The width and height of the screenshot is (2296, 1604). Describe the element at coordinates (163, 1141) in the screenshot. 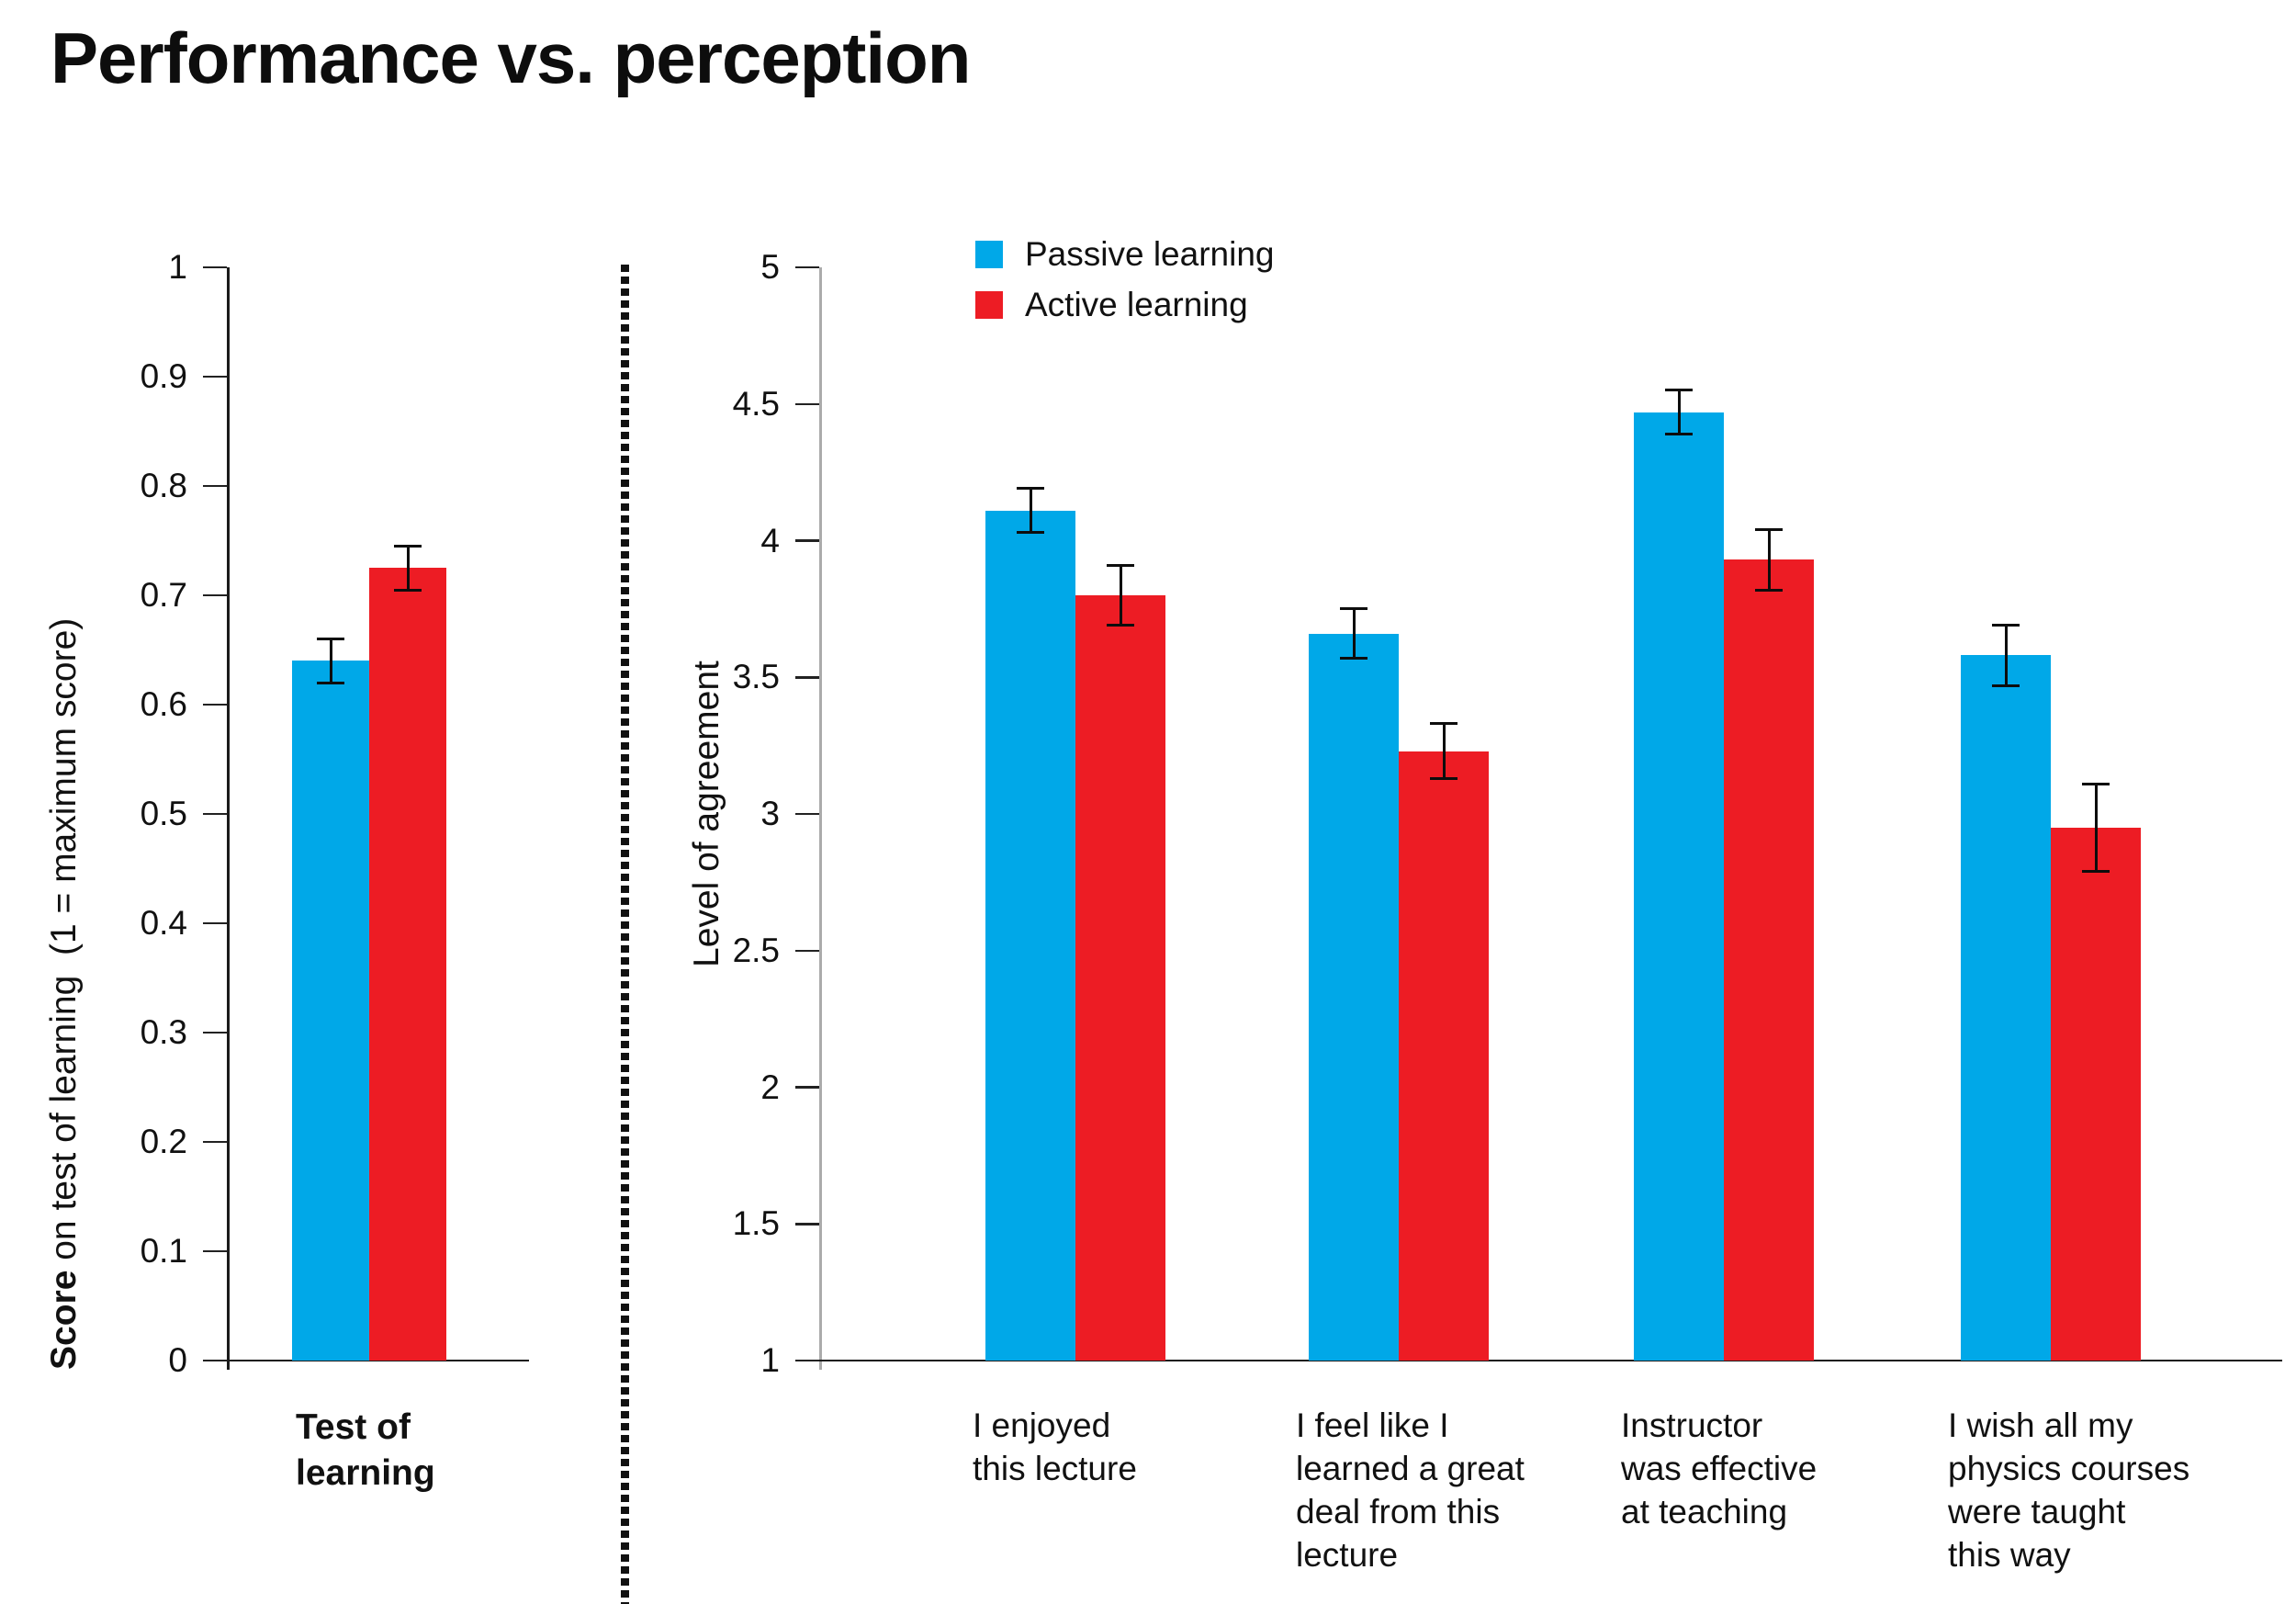

I see `y-tick-label: 0.2` at that location.